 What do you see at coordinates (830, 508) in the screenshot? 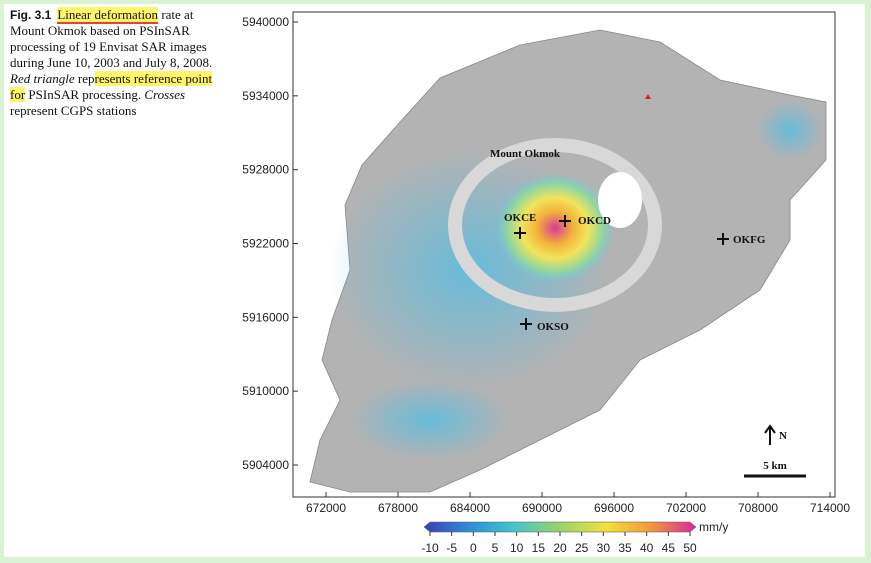
I see `x-tick-label: 714000` at bounding box center [830, 508].